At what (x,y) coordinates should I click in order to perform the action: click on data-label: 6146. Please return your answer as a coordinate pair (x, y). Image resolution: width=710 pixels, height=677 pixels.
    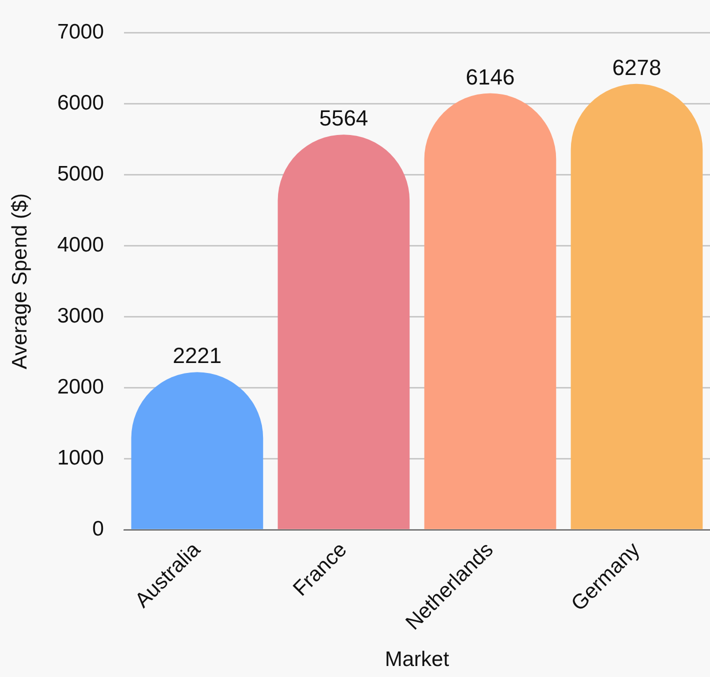
    Looking at the image, I should click on (490, 77).